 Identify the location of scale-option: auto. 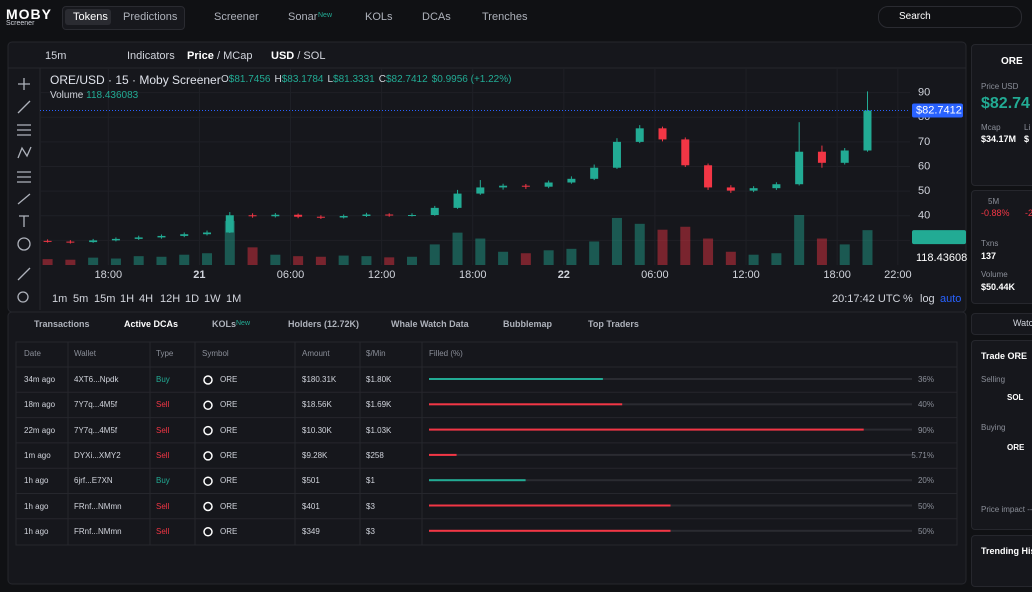
(951, 299).